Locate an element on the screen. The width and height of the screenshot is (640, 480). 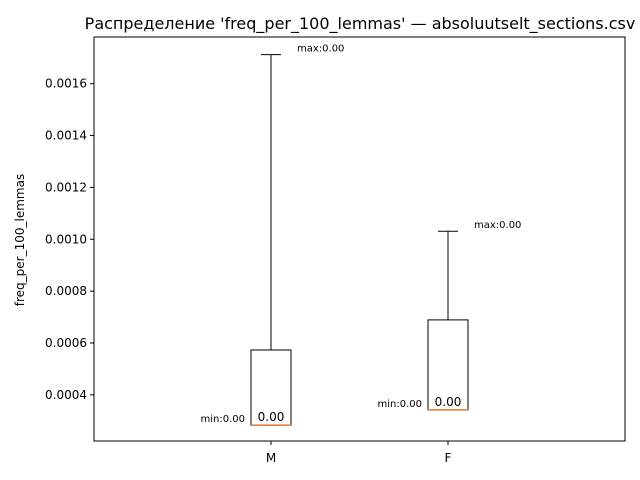
y-tick-label: 0.0012 is located at coordinates (66, 187).